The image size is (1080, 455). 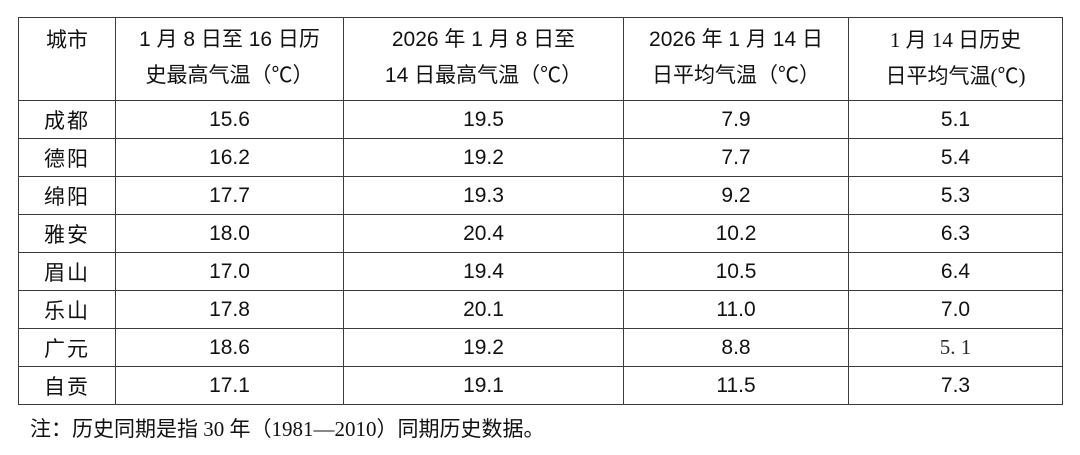 What do you see at coordinates (736, 347) in the screenshot?
I see `value-cell: 8.8` at bounding box center [736, 347].